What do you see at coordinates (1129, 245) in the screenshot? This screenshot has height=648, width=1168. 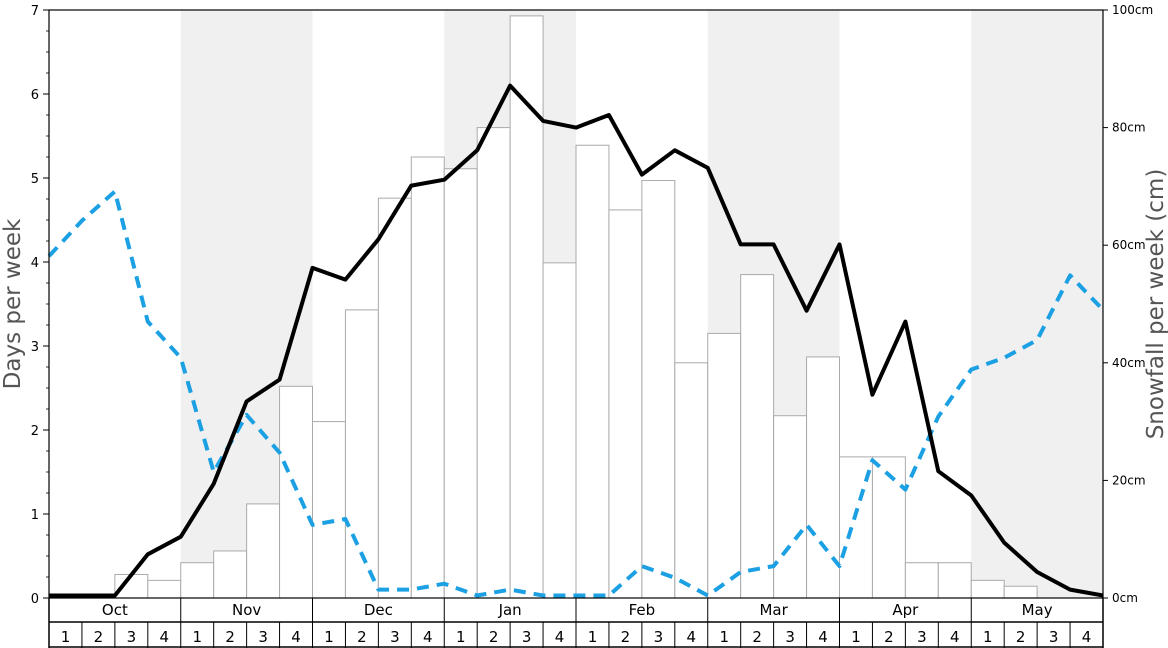 I see `y2-tick-label: 60cm` at bounding box center [1129, 245].